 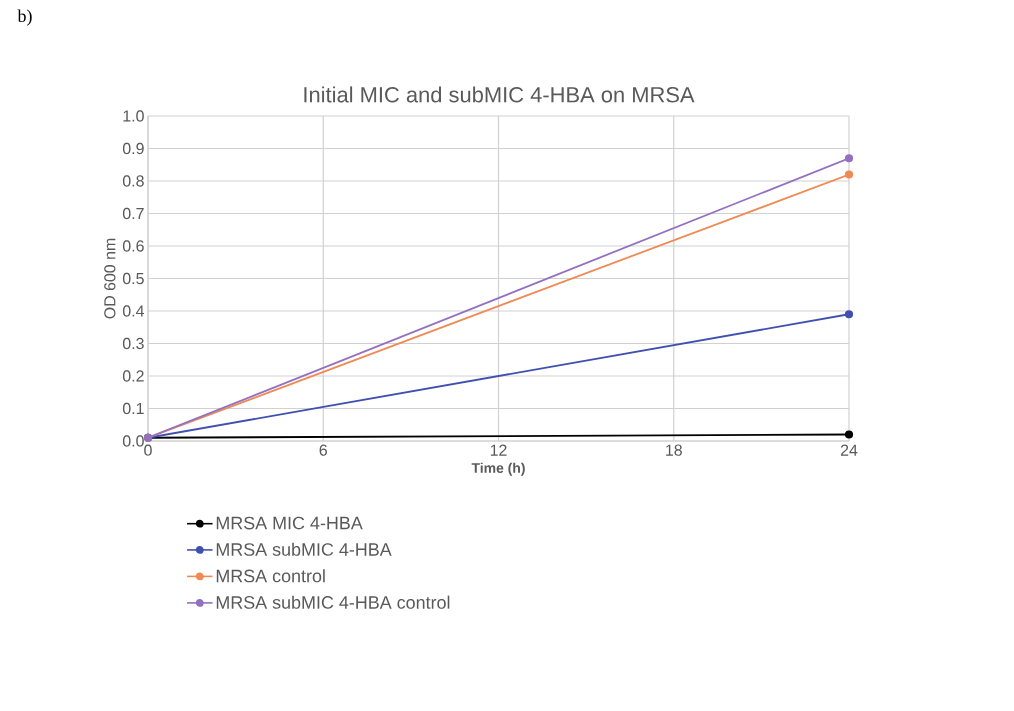 I want to click on y-tick-label: 0.1, so click(x=133, y=408).